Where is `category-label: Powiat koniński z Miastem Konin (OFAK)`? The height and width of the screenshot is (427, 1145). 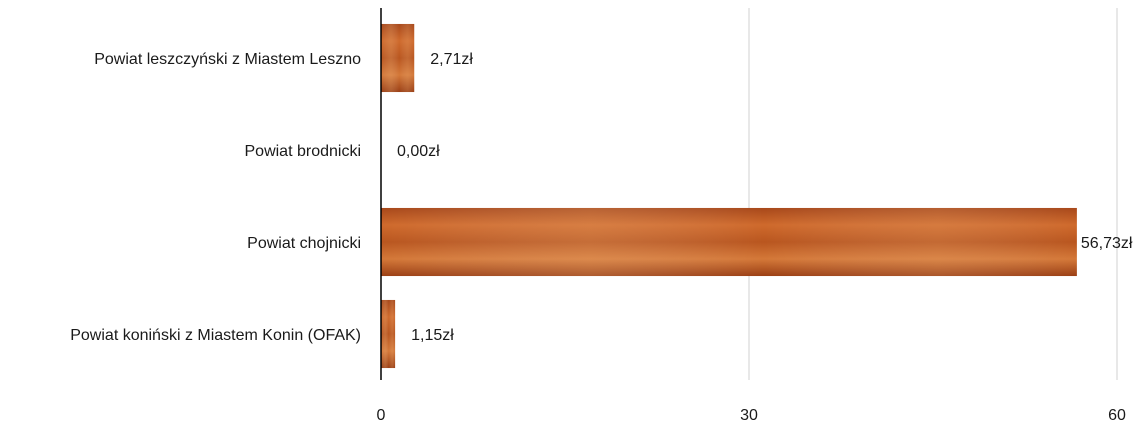
category-label: Powiat koniński z Miastem Konin (OFAK) is located at coordinates (215, 335).